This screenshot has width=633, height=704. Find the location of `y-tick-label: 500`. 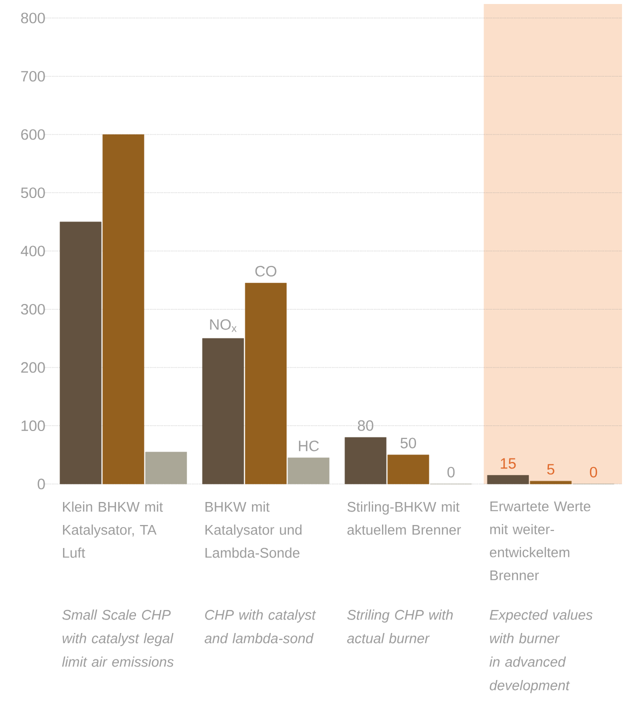

y-tick-label: 500 is located at coordinates (33, 192).